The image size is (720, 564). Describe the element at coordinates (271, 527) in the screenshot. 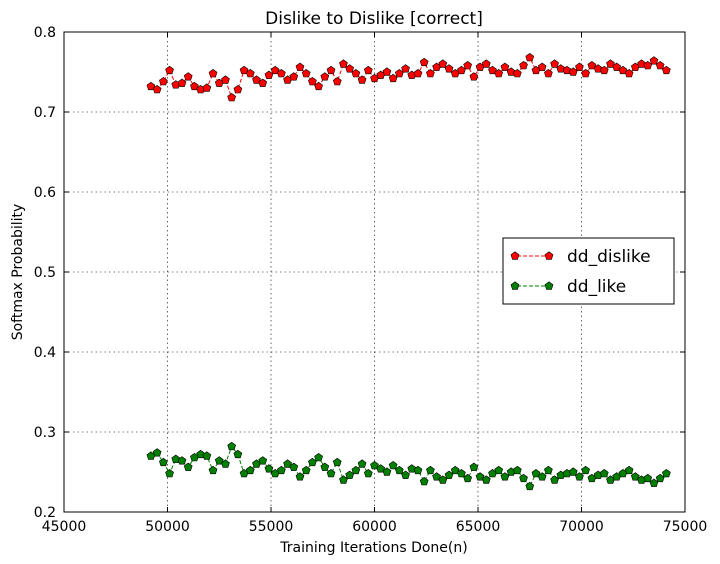

I see `x-tick-label: 55000` at that location.